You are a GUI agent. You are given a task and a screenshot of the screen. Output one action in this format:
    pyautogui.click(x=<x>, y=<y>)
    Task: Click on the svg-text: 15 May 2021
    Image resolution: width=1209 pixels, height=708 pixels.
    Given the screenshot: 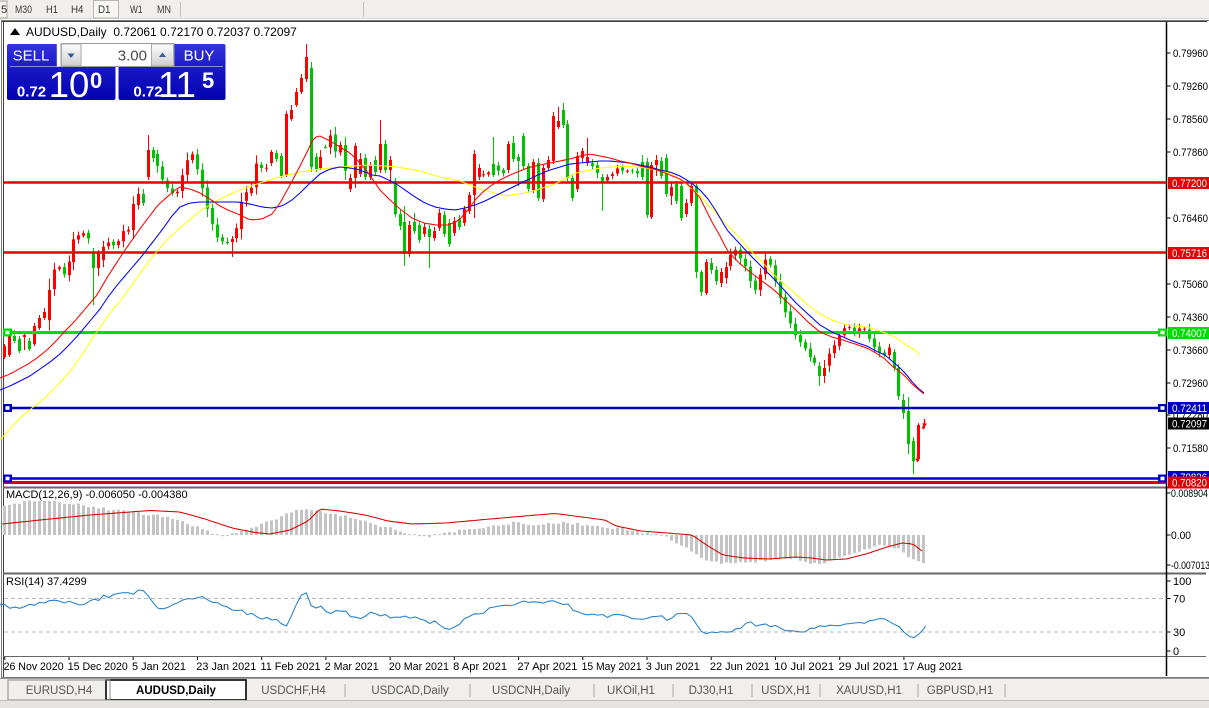 What is the action you would take?
    pyautogui.click(x=612, y=667)
    